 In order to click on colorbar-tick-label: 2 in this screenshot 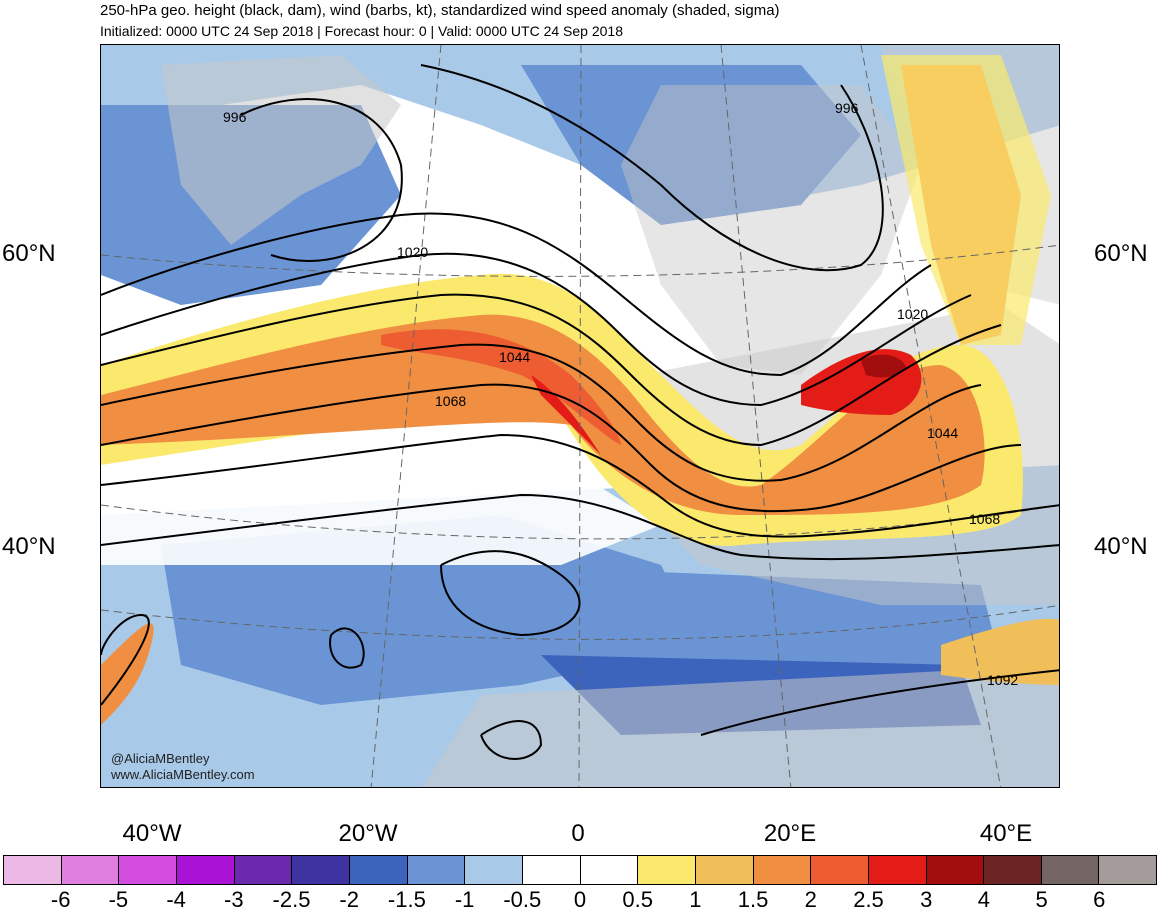, I will do `click(810, 899)`.